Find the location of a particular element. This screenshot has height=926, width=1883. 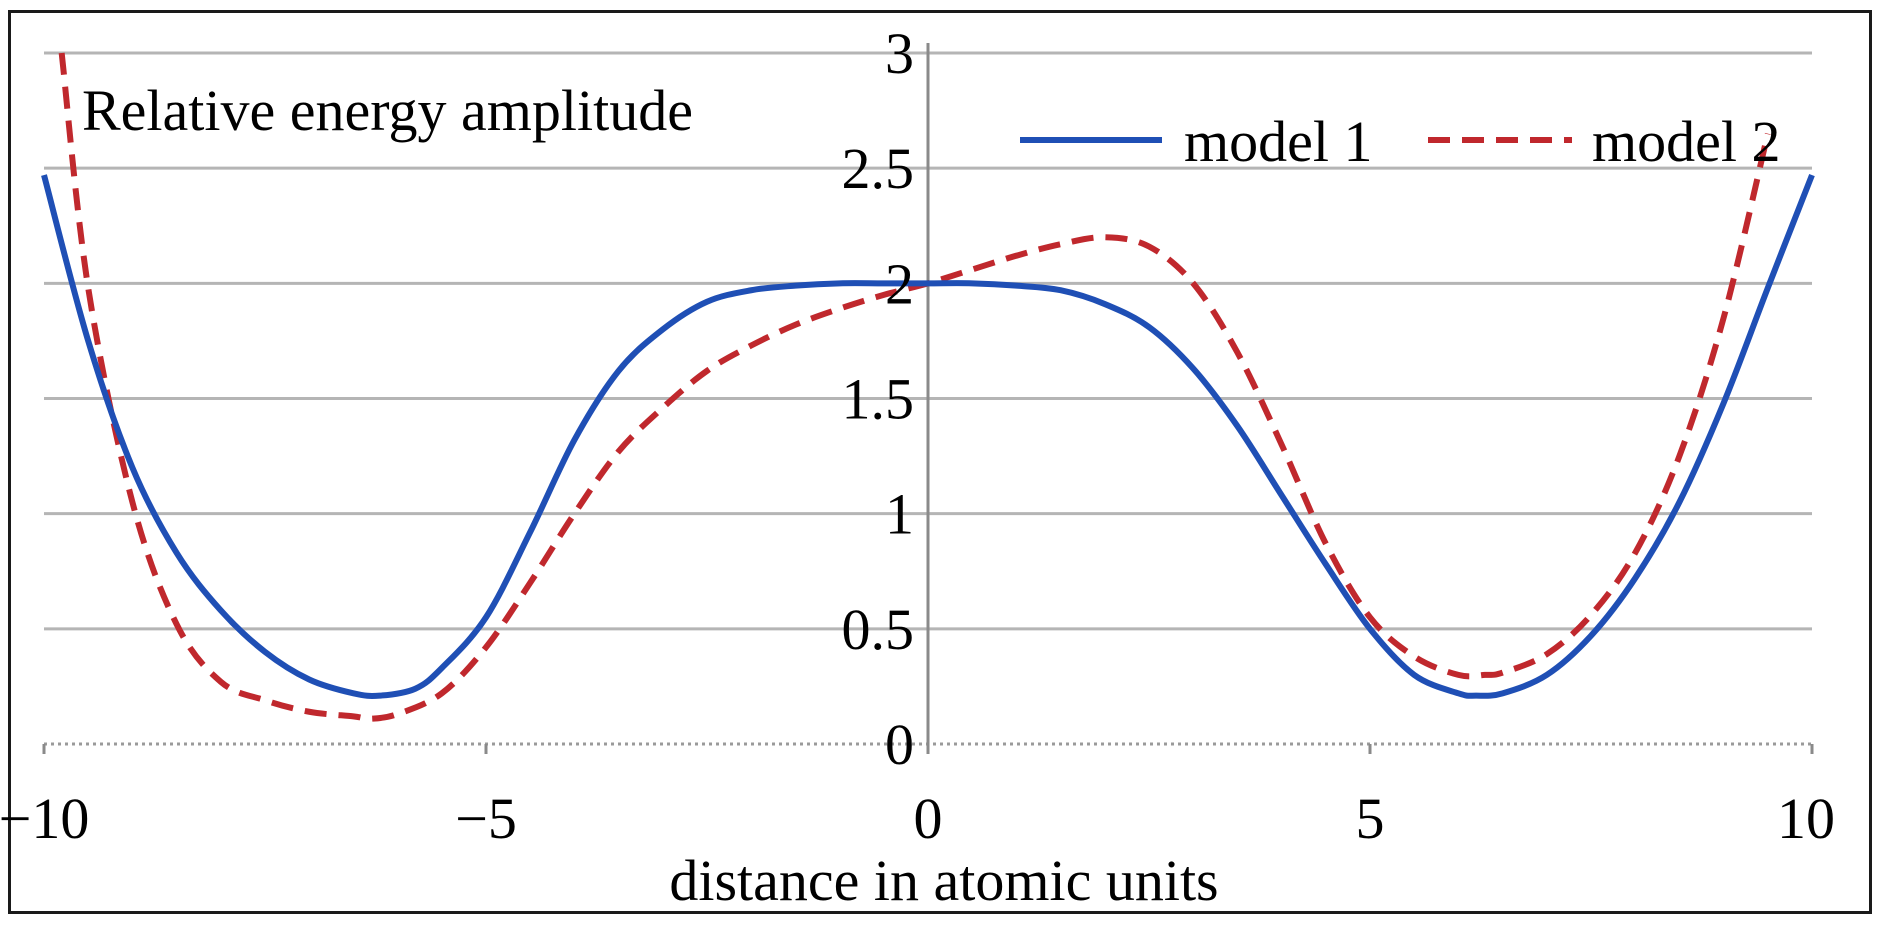

y-tick-label-0: 0 is located at coordinates (899, 744).